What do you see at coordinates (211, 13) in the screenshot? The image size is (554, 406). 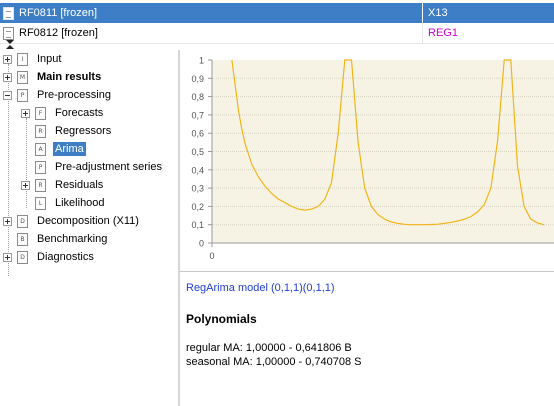 I see `list-item-name-cell: RF0811 [frozen]` at bounding box center [211, 13].